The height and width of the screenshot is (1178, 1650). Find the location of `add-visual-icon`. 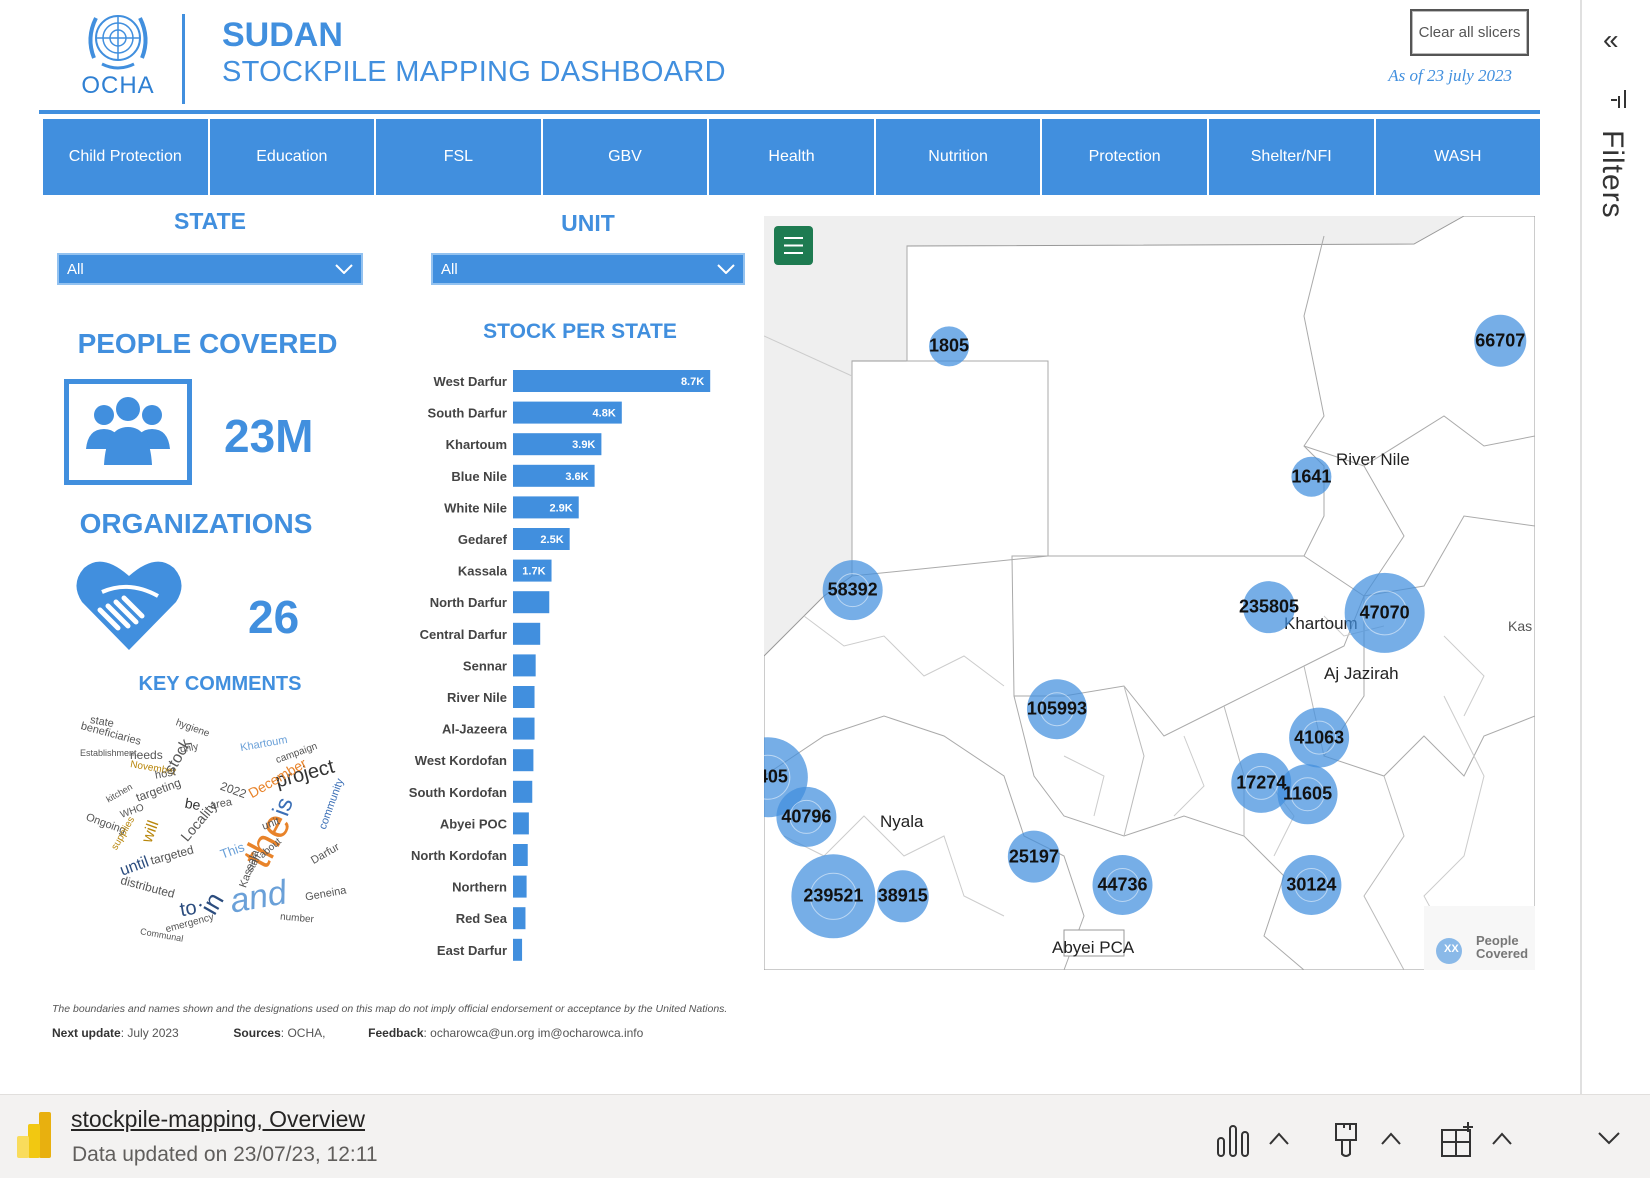

add-visual-icon is located at coordinates (1458, 1140).